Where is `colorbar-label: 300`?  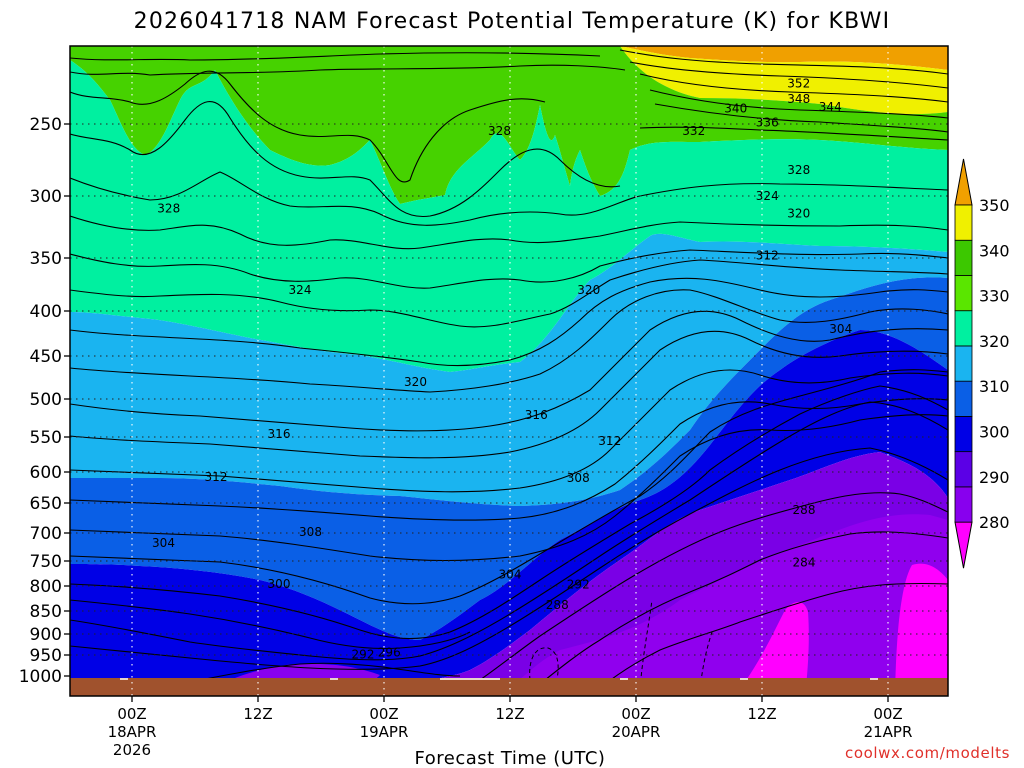
colorbar-label: 300 is located at coordinates (994, 432).